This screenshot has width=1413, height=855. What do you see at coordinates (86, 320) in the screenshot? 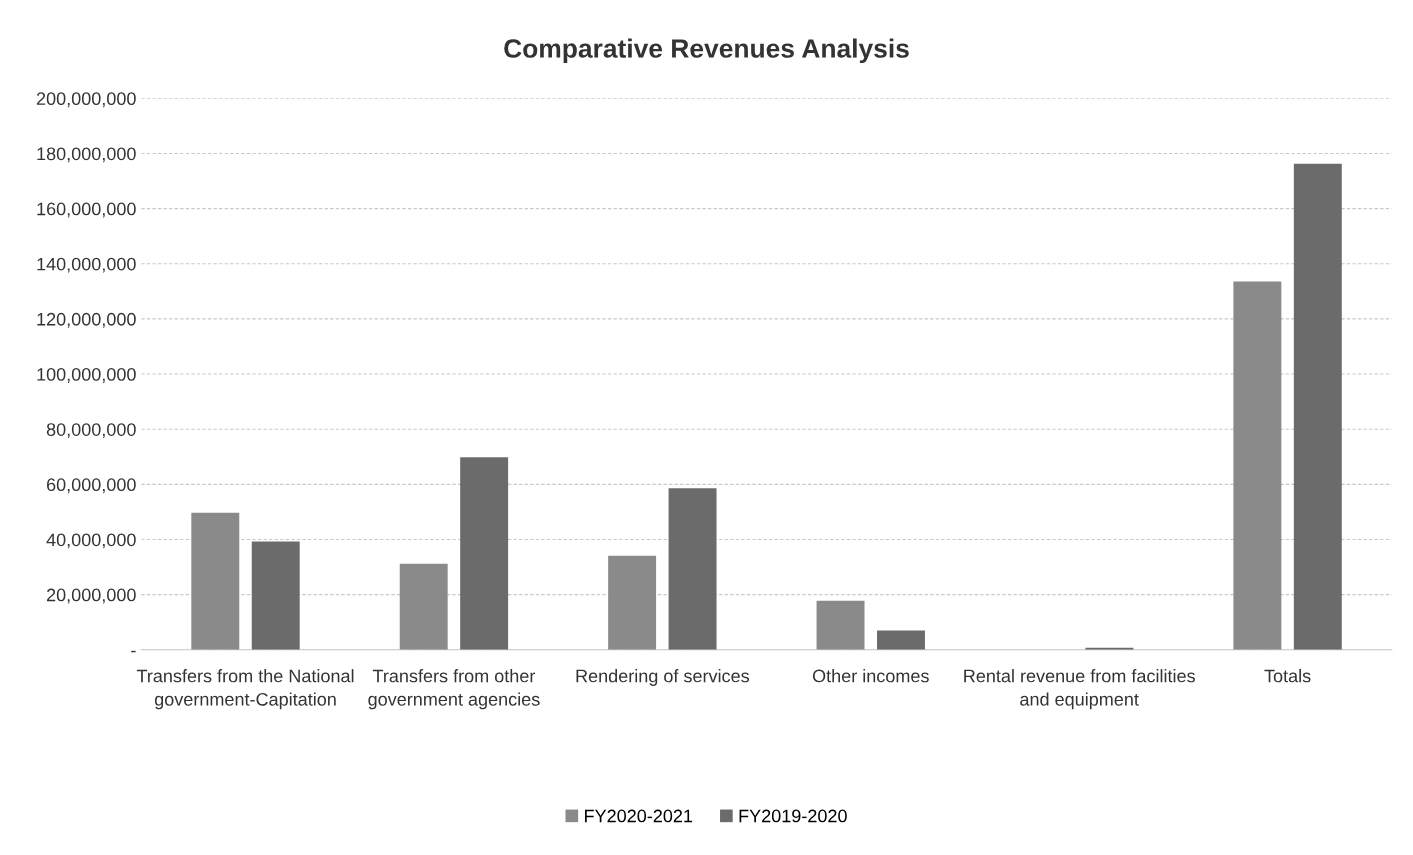
I see `y-tick-label: 120,000,000` at bounding box center [86, 320].